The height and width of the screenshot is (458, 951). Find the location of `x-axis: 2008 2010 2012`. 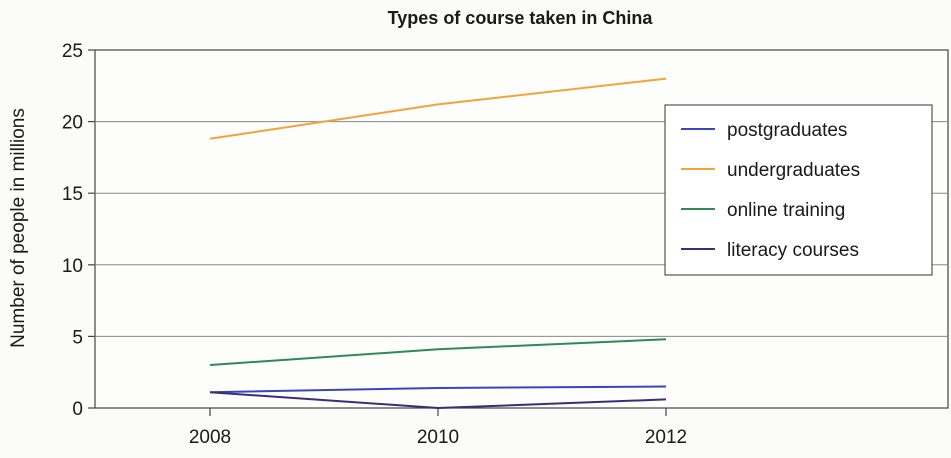

x-axis: 2008 2010 2012 is located at coordinates (438, 428).